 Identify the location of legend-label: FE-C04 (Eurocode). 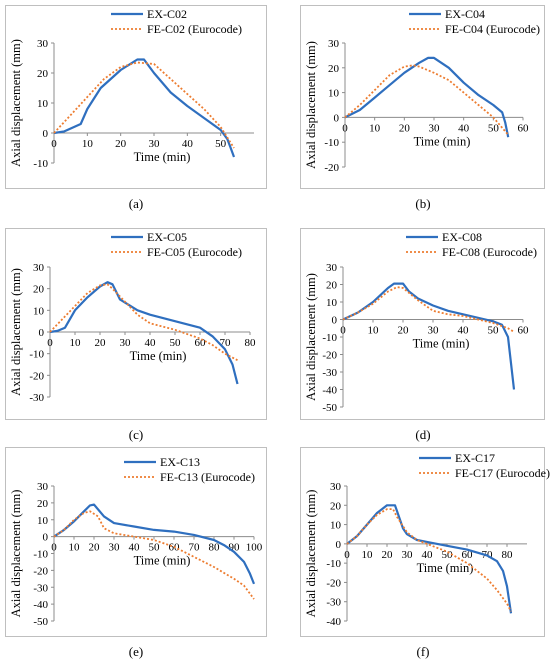
(492, 29).